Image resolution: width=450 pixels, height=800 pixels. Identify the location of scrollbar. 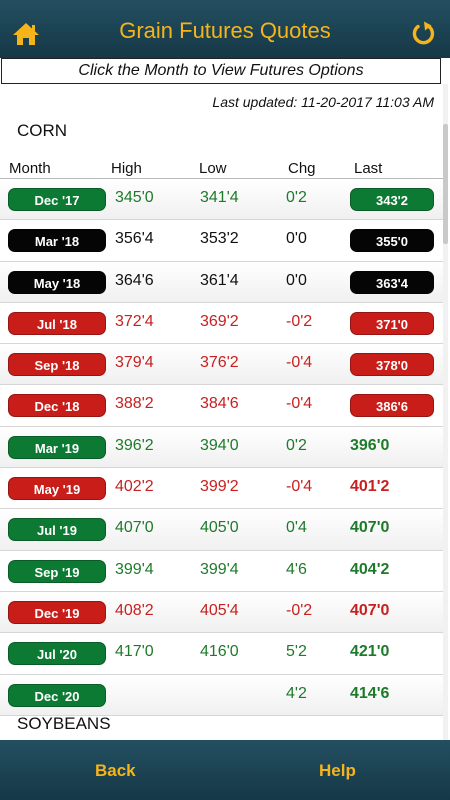
(445, 412).